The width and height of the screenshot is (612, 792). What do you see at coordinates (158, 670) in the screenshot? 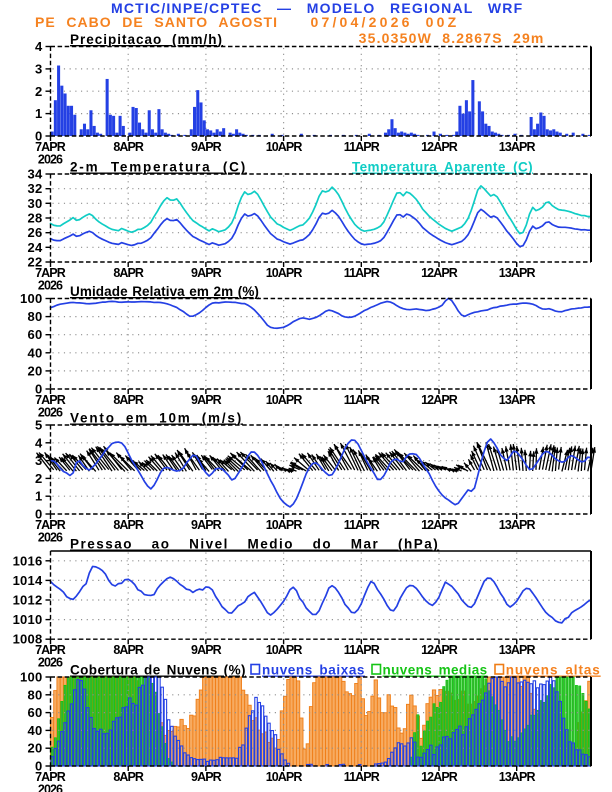
I see `svg-text: Cobertura de Nuvens (%)` at bounding box center [158, 670].